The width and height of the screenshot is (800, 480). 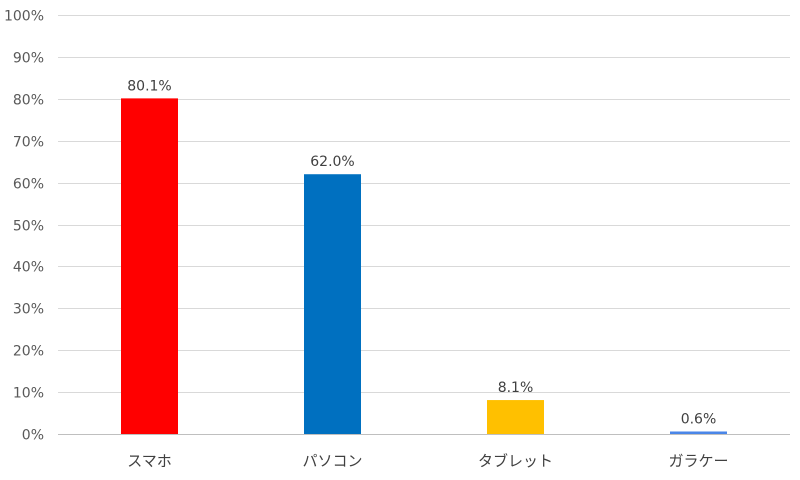 What do you see at coordinates (28, 227) in the screenshot?
I see `y-tick-label: 50%` at bounding box center [28, 227].